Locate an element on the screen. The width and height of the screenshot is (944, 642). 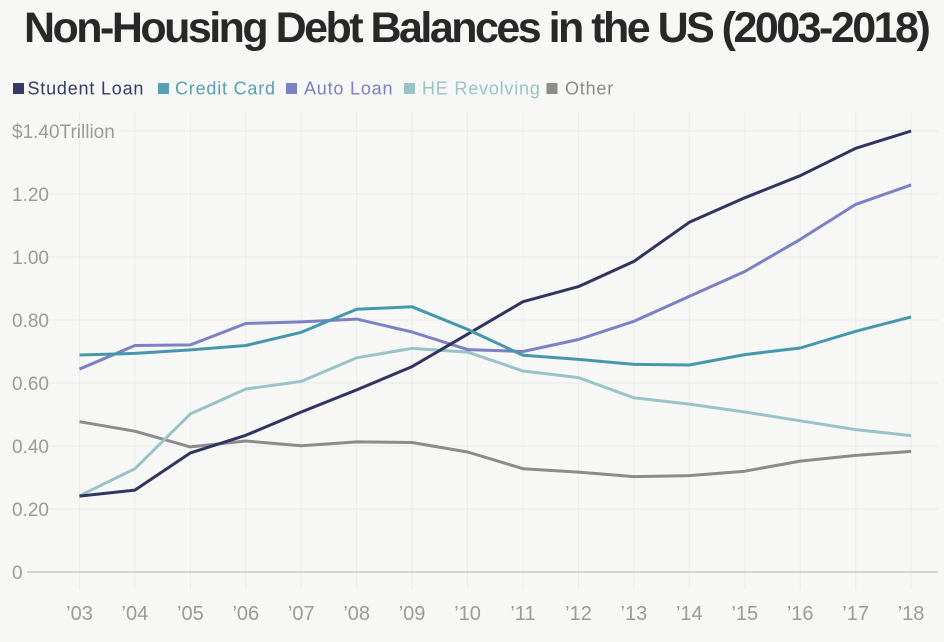
svg-text: ’16 is located at coordinates (800, 614).